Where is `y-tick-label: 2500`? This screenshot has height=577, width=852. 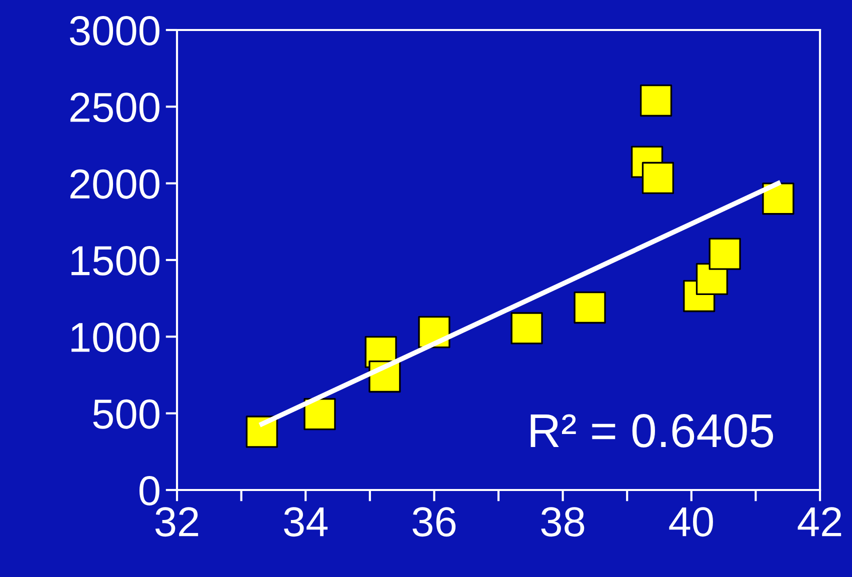 y-tick-label: 2500 is located at coordinates (115, 107).